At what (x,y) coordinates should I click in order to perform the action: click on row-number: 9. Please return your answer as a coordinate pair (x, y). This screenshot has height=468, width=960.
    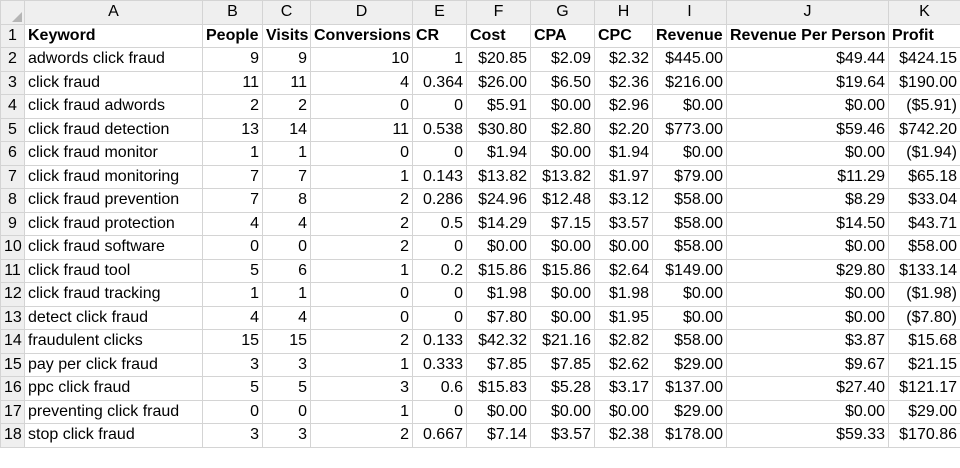
    Looking at the image, I should click on (12, 223).